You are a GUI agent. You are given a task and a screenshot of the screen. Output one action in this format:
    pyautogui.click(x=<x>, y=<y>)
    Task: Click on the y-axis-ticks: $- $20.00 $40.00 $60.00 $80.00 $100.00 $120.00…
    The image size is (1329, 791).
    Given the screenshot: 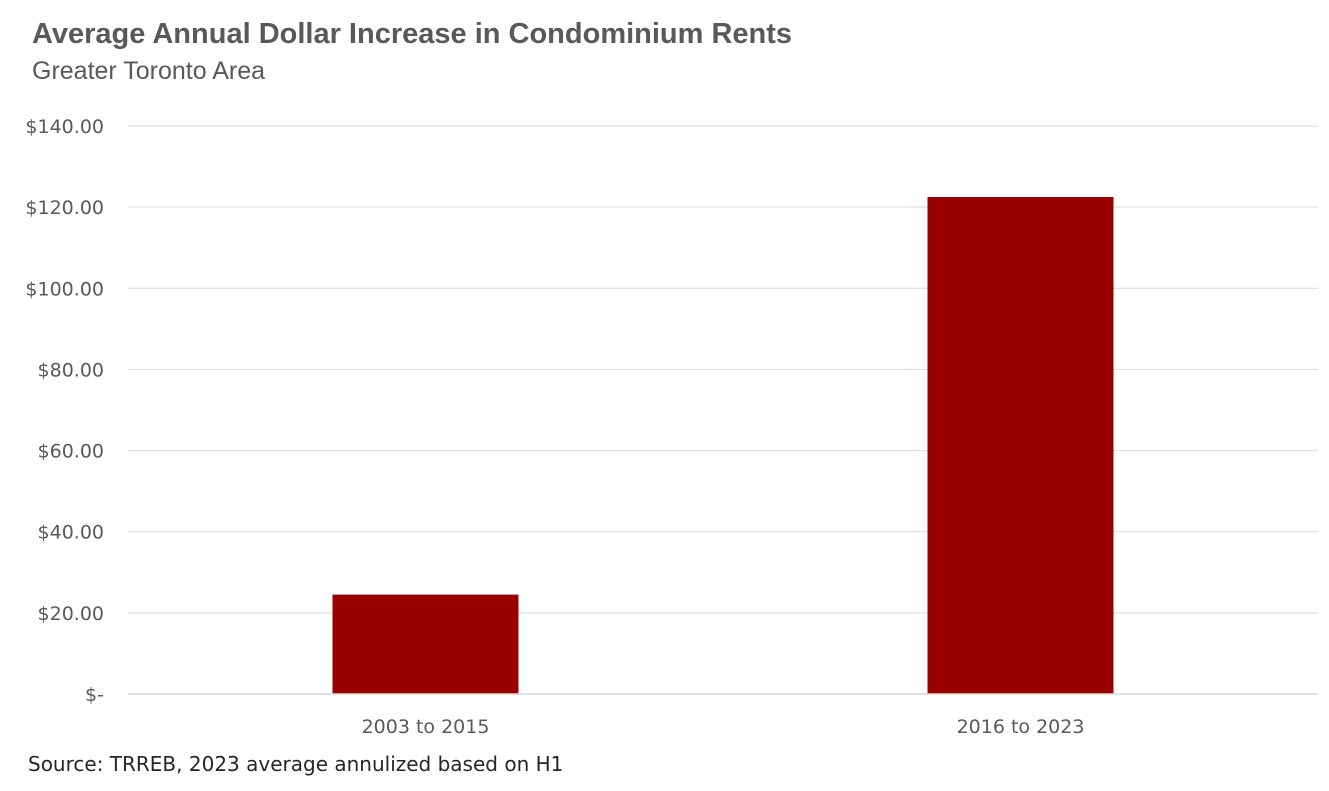 What is the action you would take?
    pyautogui.click(x=64, y=411)
    